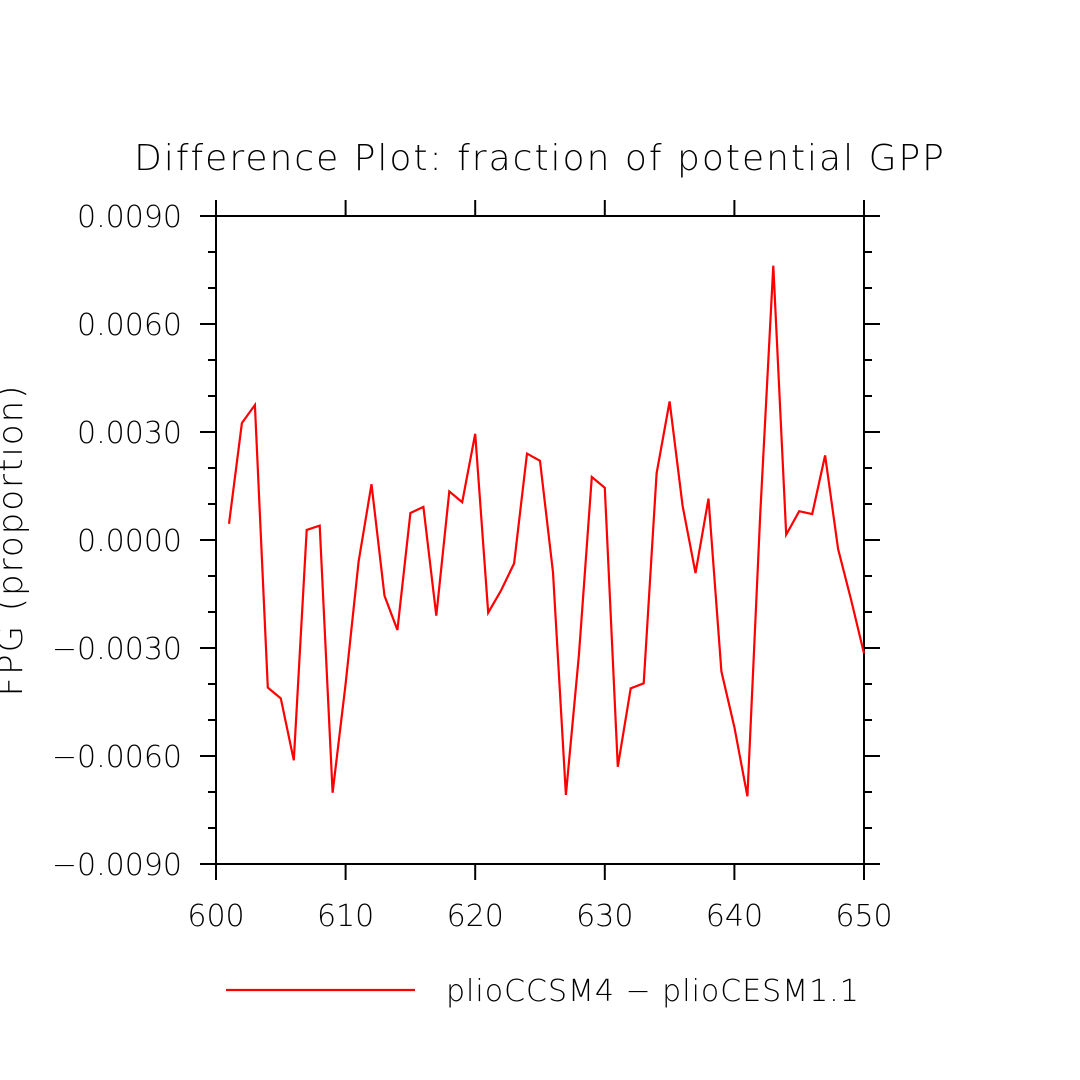 The image size is (1080, 1080). Describe the element at coordinates (345, 916) in the screenshot. I see `x-tick-label: 610` at that location.